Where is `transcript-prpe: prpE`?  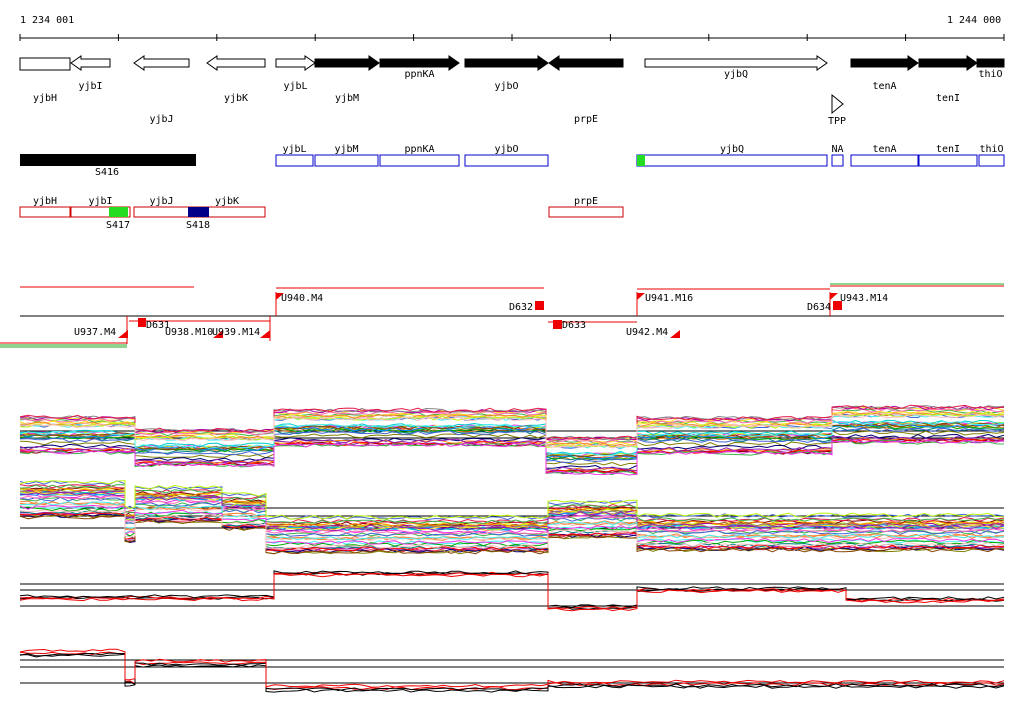
transcript-prpe: prpE is located at coordinates (586, 207).